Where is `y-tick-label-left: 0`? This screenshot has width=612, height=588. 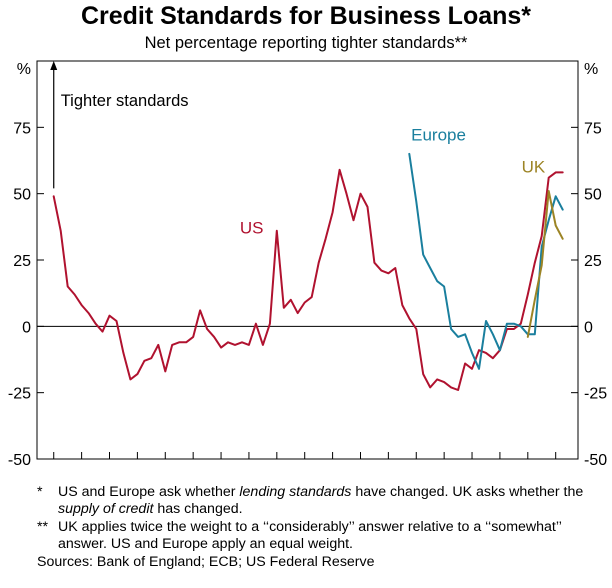 y-tick-label-left: 0 is located at coordinates (26, 327).